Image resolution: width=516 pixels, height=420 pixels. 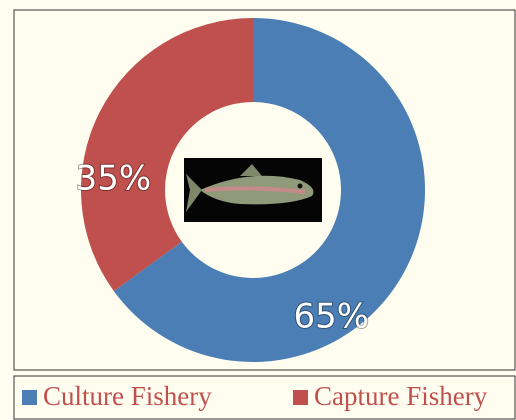 I want to click on fish-eye, so click(x=300, y=186).